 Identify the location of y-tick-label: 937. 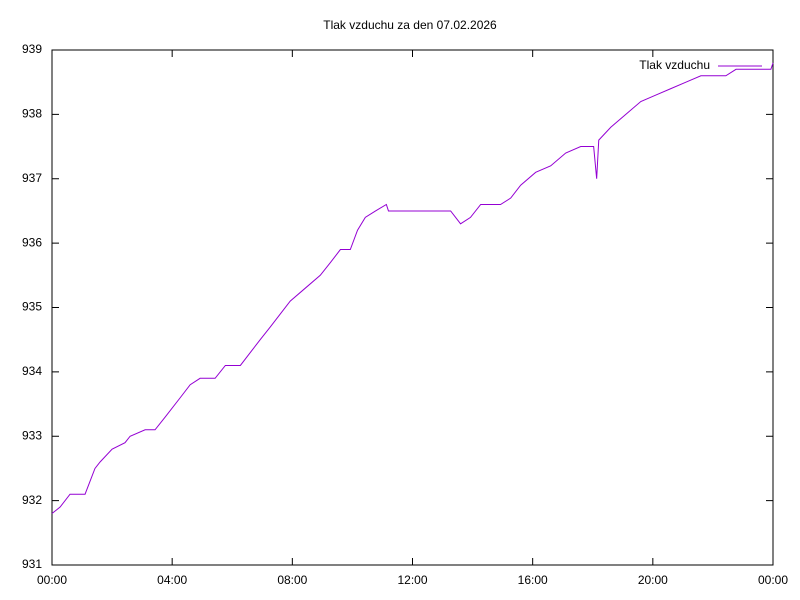
(32, 178).